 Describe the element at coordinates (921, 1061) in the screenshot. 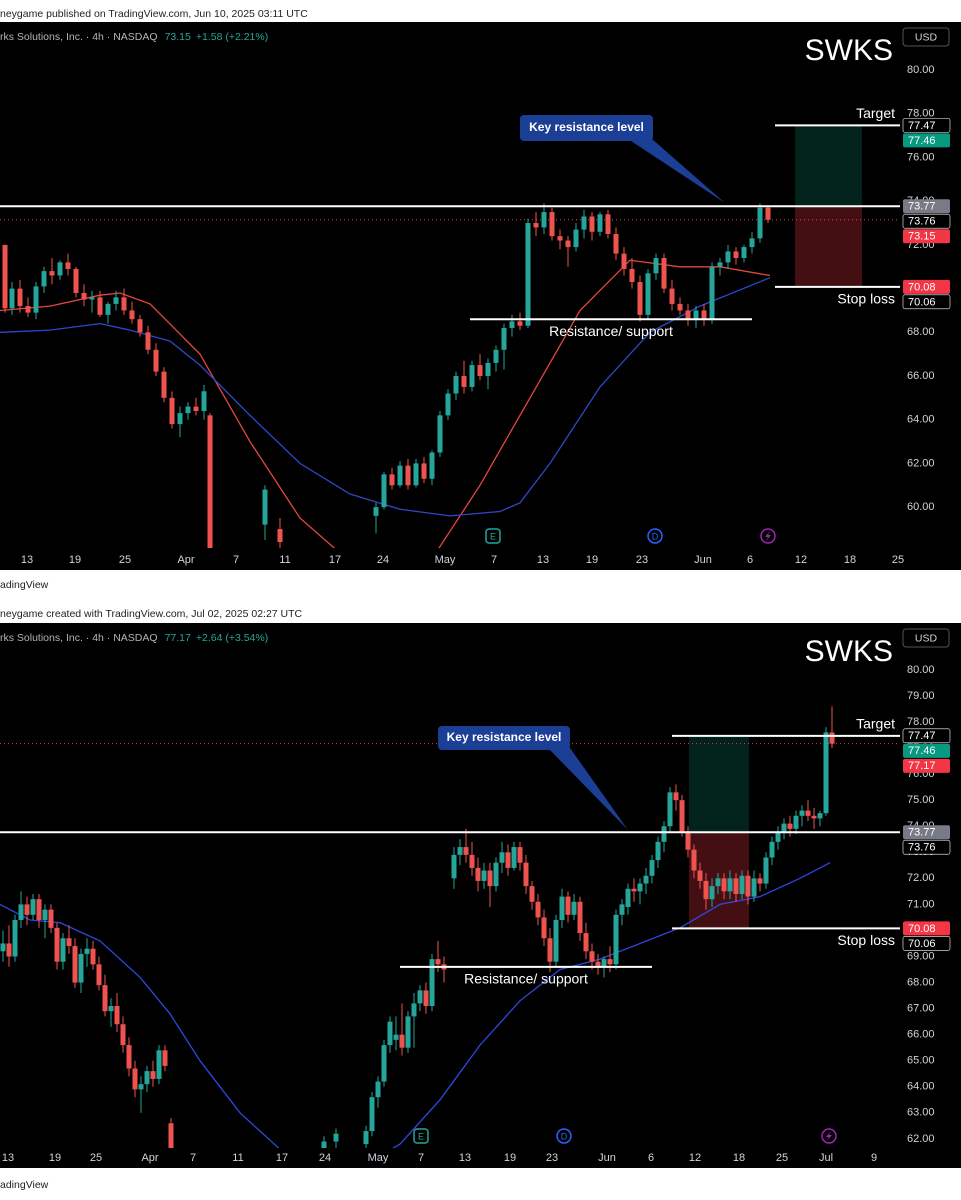

I see `y-tick-label: 65.00` at that location.